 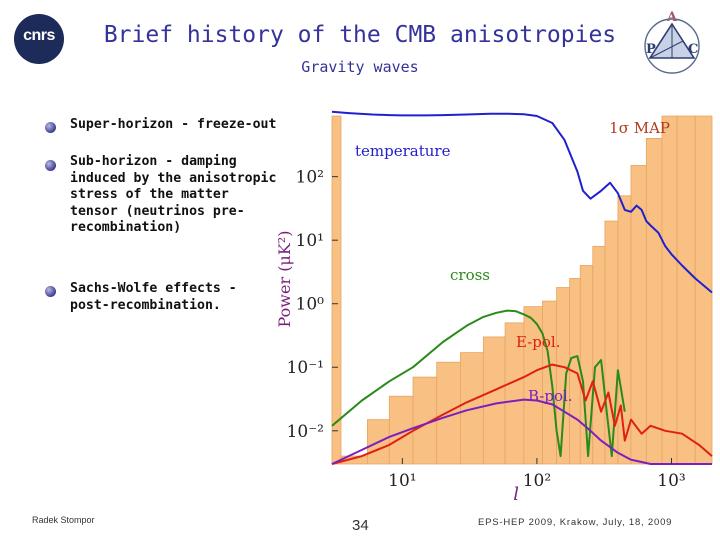 What do you see at coordinates (516, 494) in the screenshot?
I see `x-axis-label: l` at bounding box center [516, 494].